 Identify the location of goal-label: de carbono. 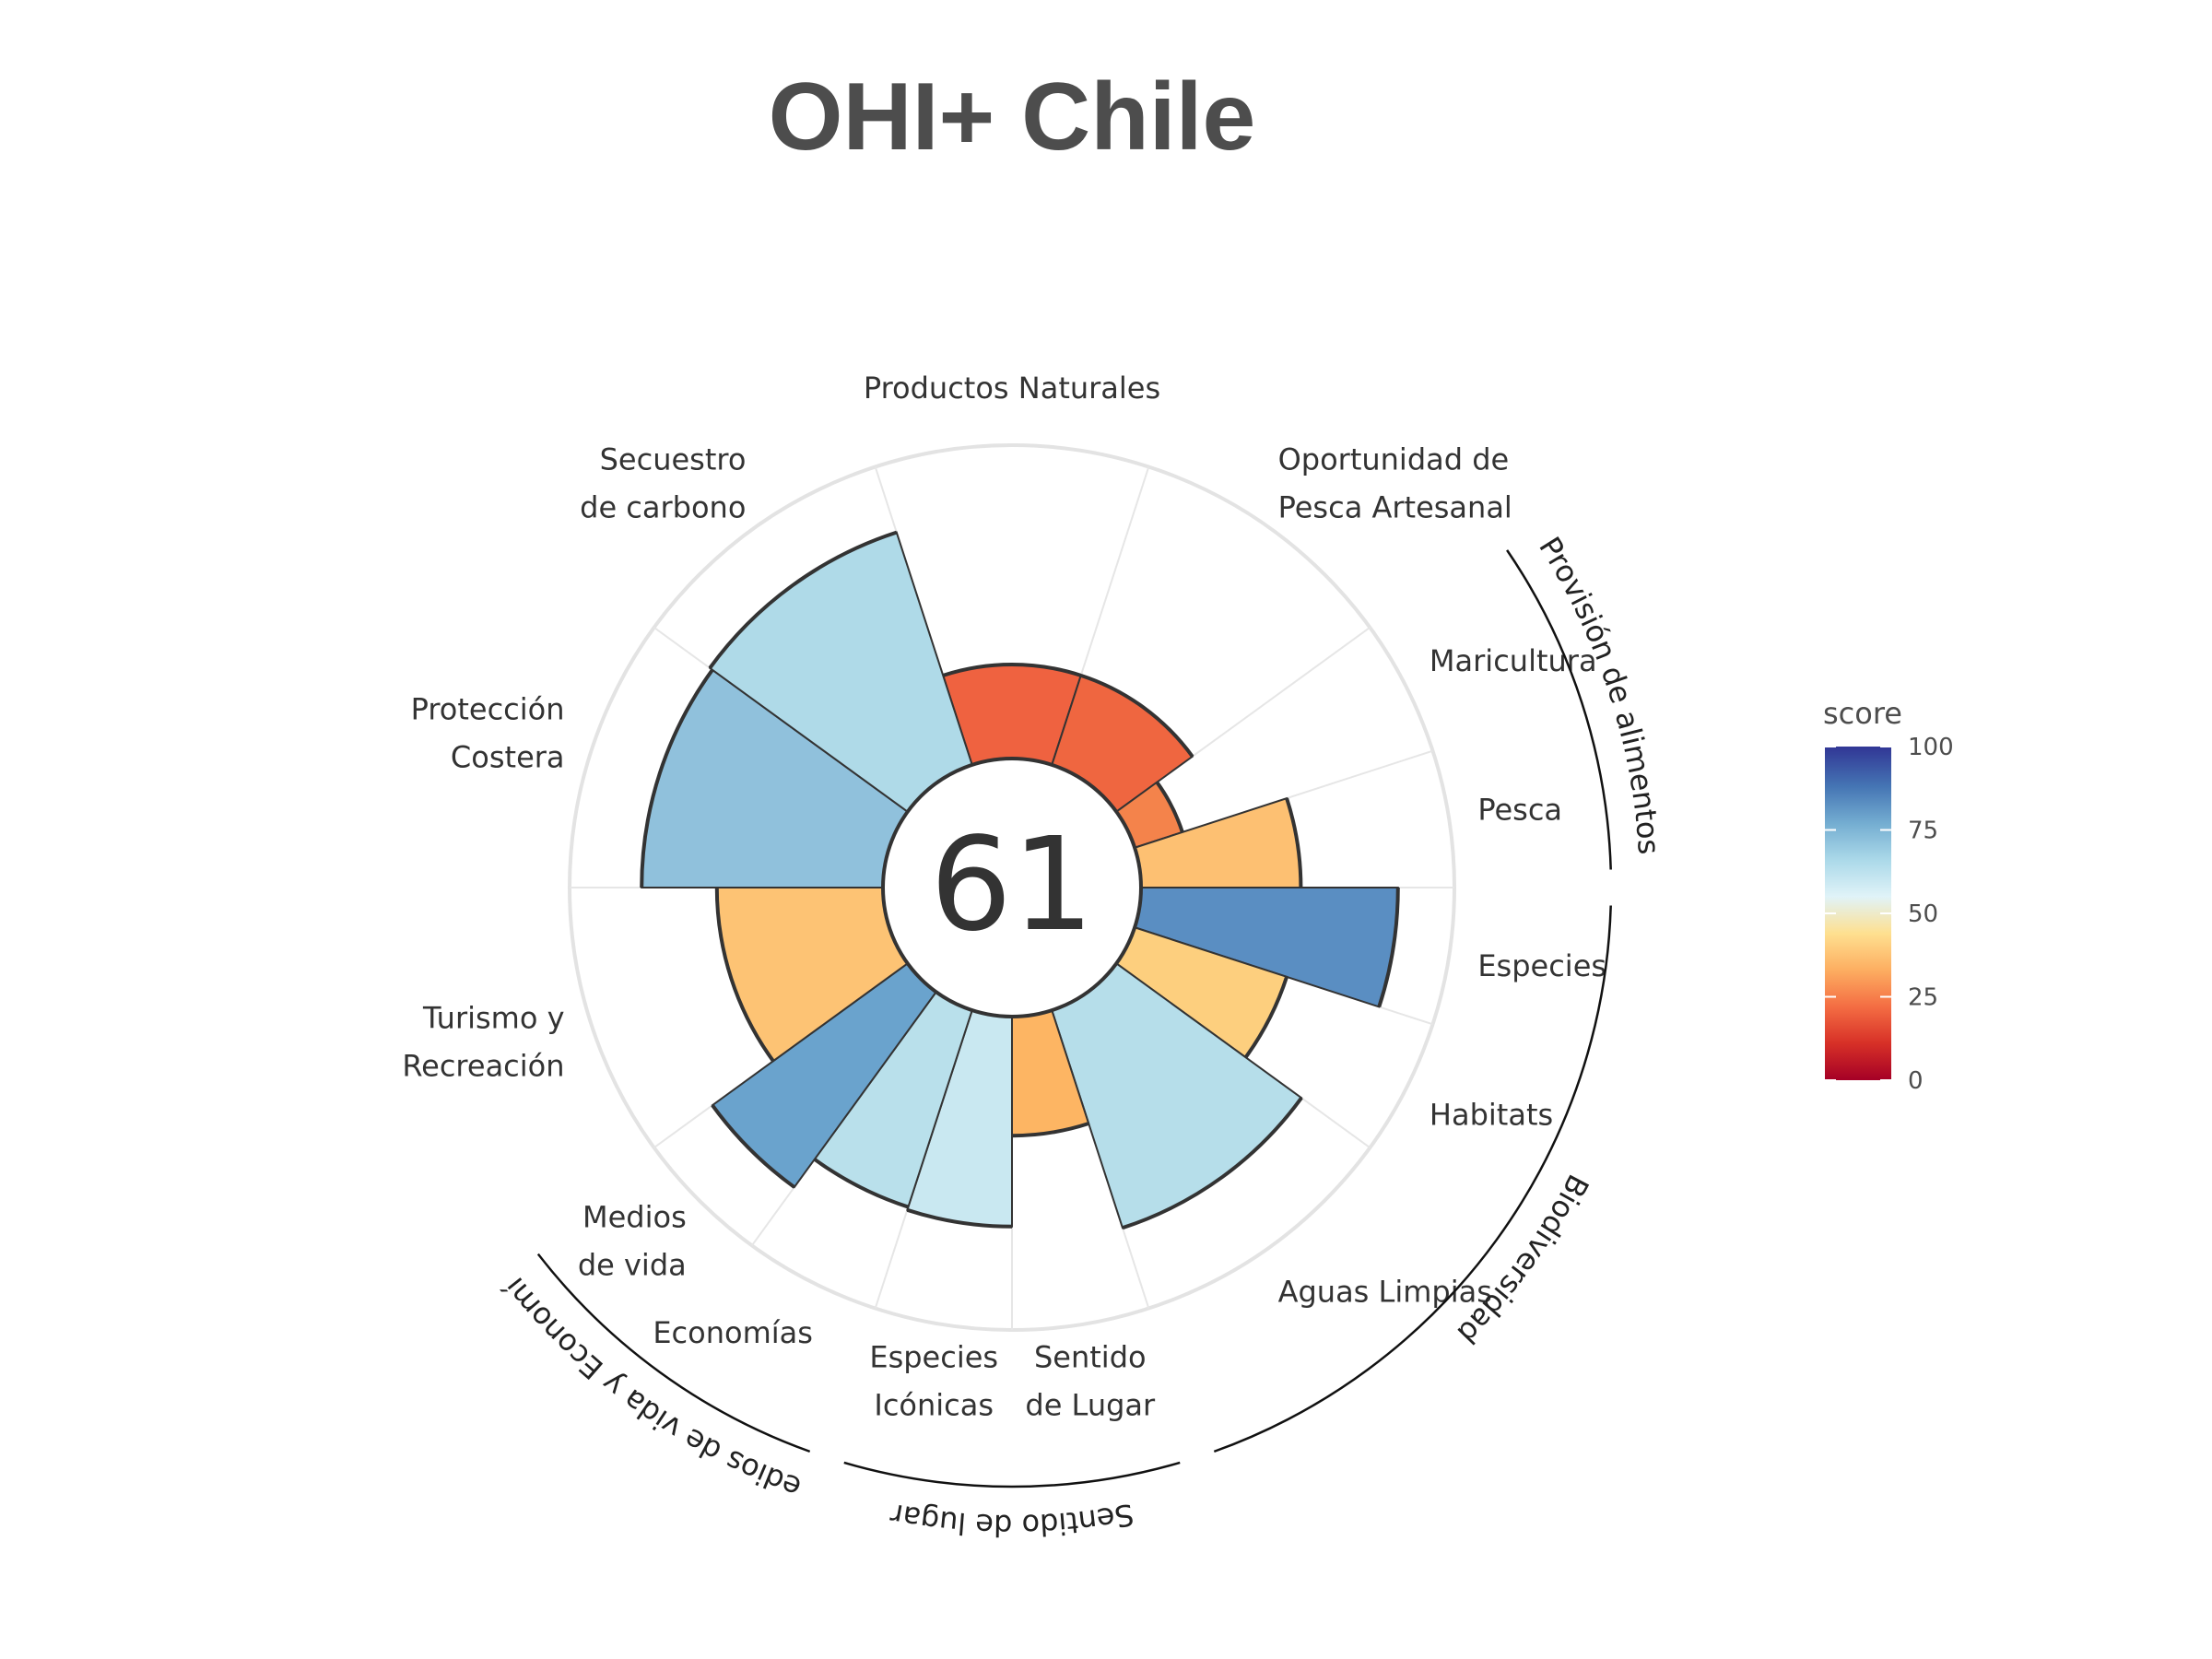
(663, 507).